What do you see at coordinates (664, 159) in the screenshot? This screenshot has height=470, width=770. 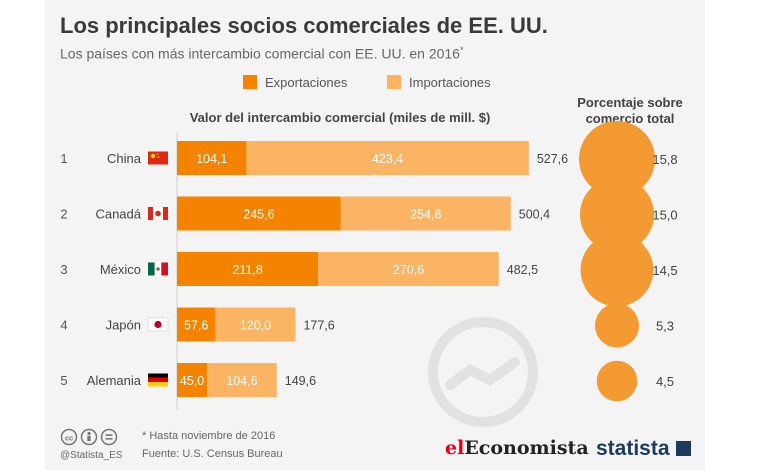 I see `share-label: 15,8` at bounding box center [664, 159].